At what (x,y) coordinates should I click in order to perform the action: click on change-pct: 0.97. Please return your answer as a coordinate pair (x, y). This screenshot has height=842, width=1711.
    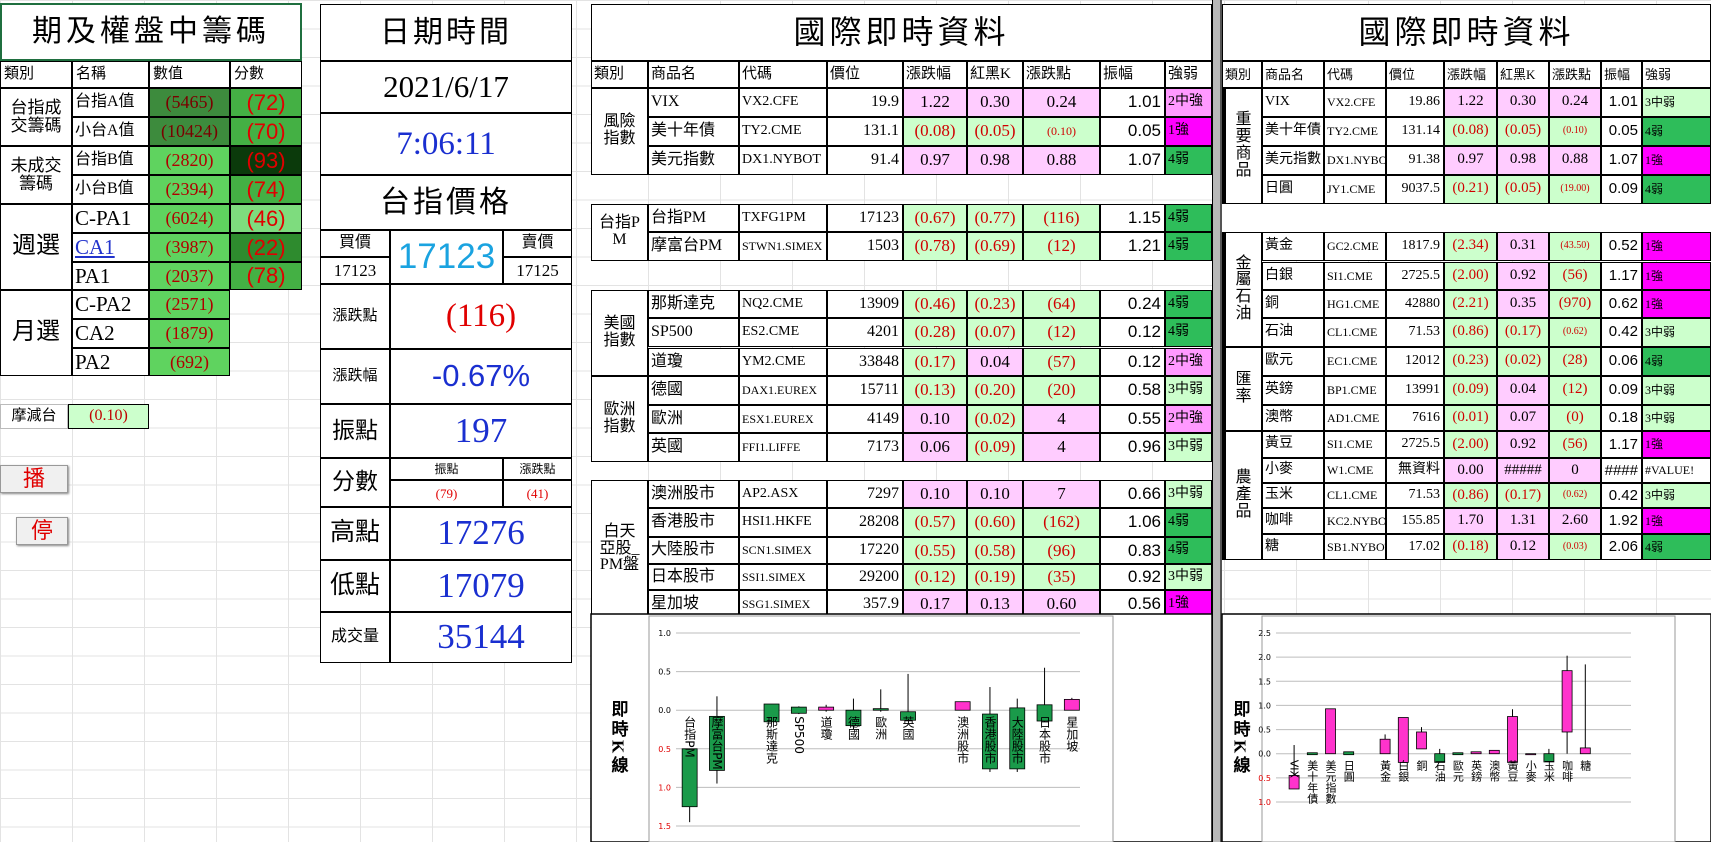
    Looking at the image, I should click on (1470, 160).